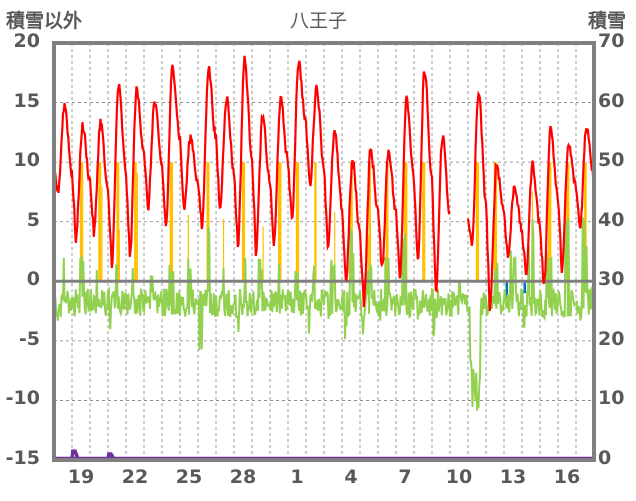 The image size is (636, 501). I want to click on x-tick-label: 1, so click(297, 477).